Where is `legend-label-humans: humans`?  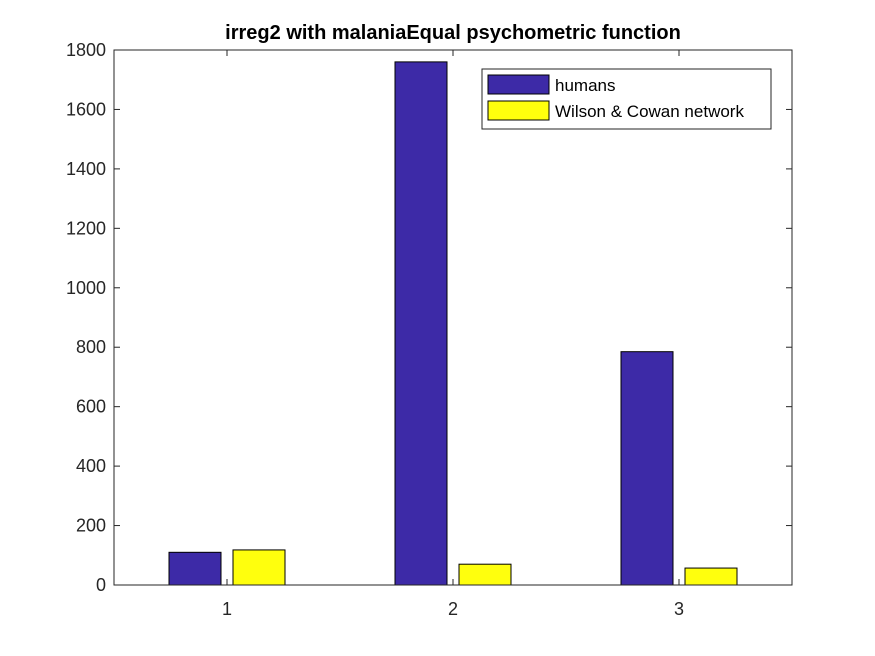 legend-label-humans: humans is located at coordinates (585, 85).